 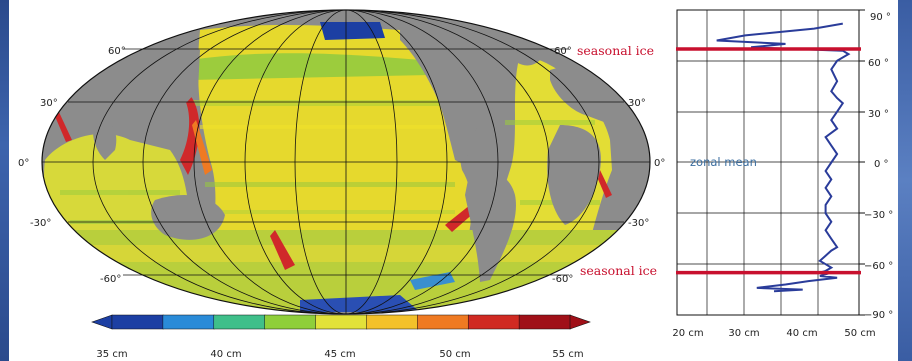 What do you see at coordinates (878, 114) in the screenshot?
I see `zonal-lat-tick-30: 30 °` at bounding box center [878, 114].